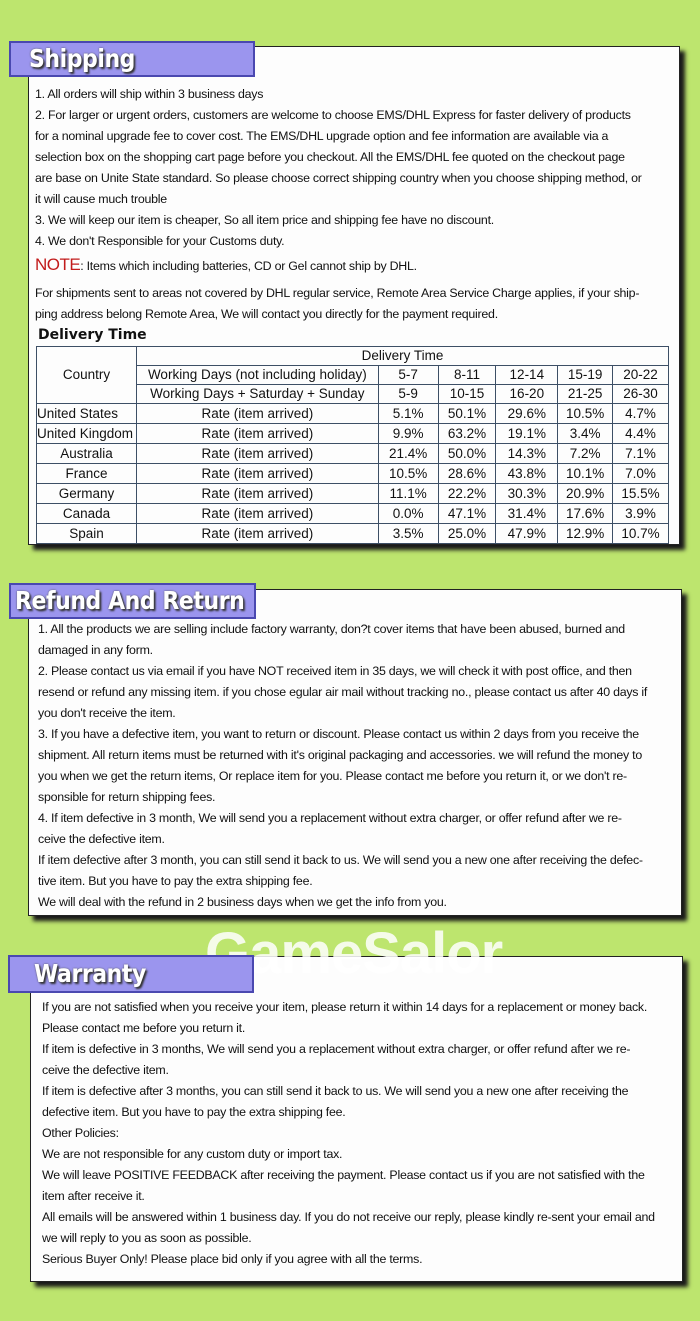  Describe the element at coordinates (408, 394) in the screenshot. I see `days-range-cell: 5-9` at that location.